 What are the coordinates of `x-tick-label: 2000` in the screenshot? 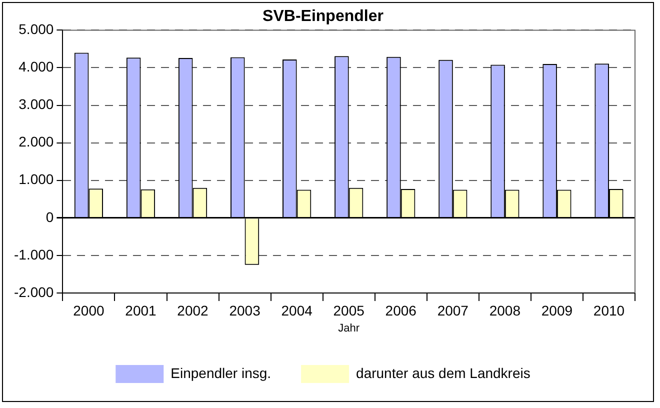 It's located at (88, 310).